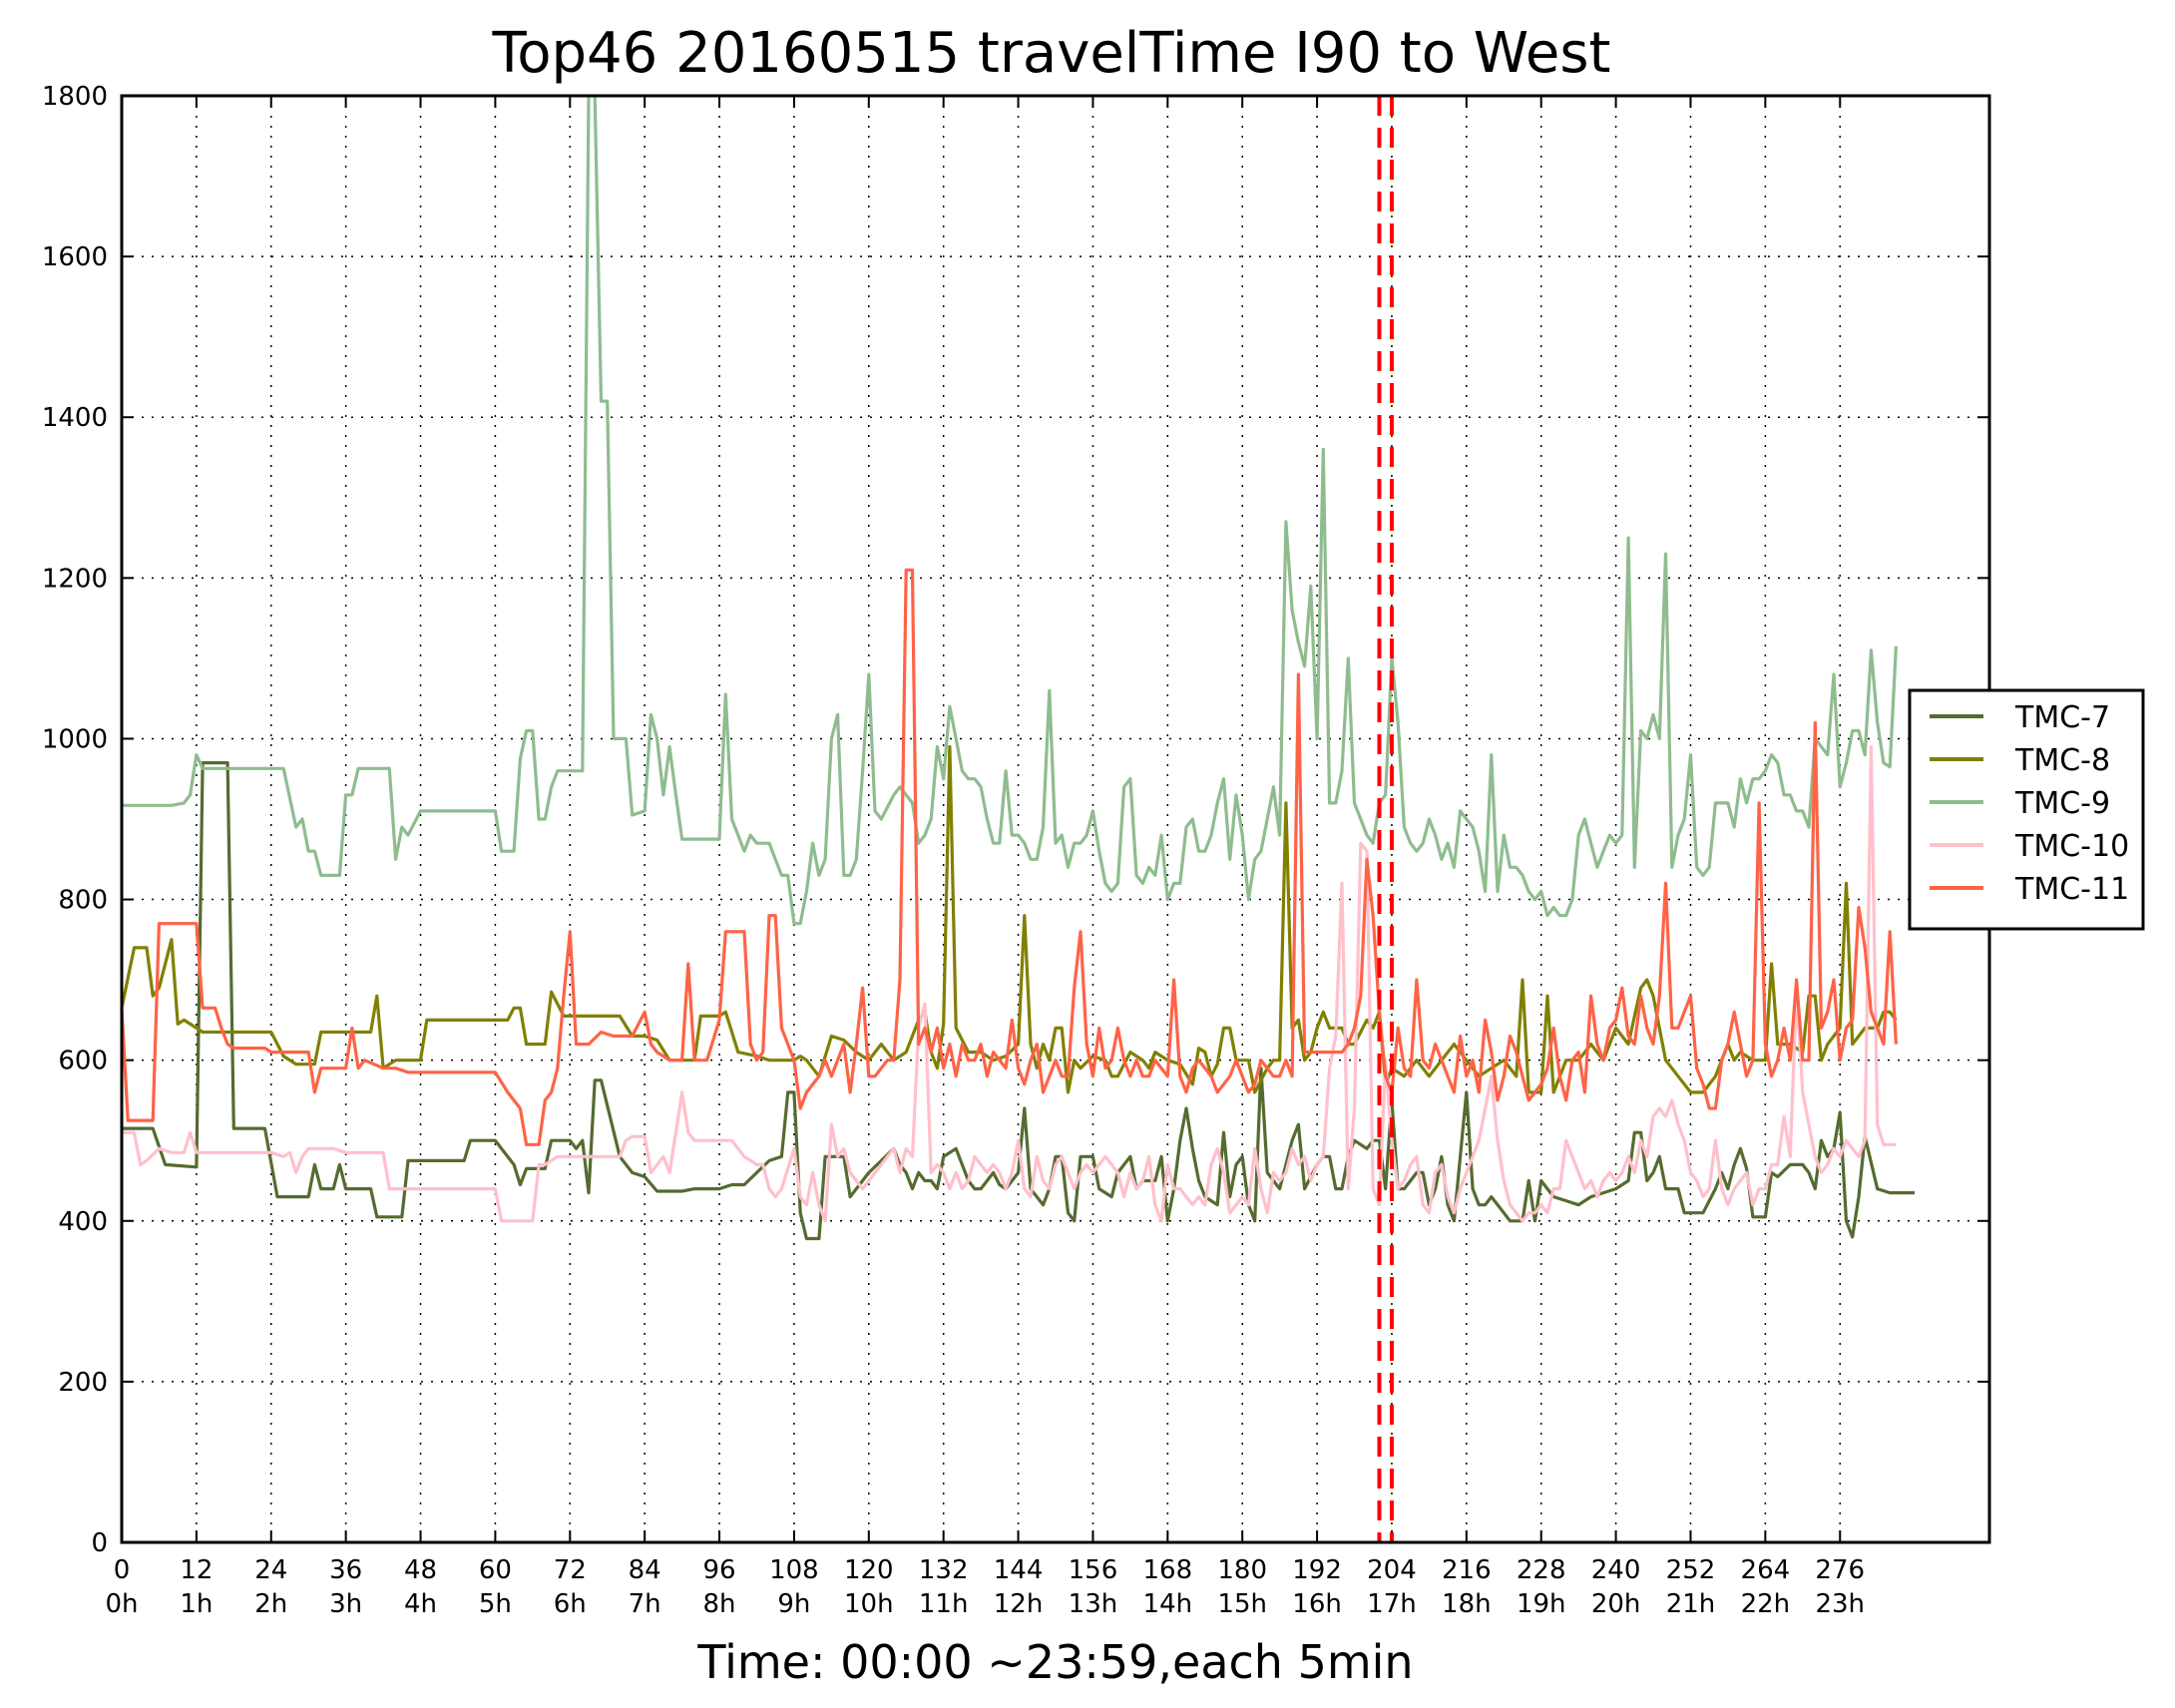 The image size is (2175, 1708). Describe the element at coordinates (2071, 846) in the screenshot. I see `legend-label-tmc-10: TMC-10` at that location.